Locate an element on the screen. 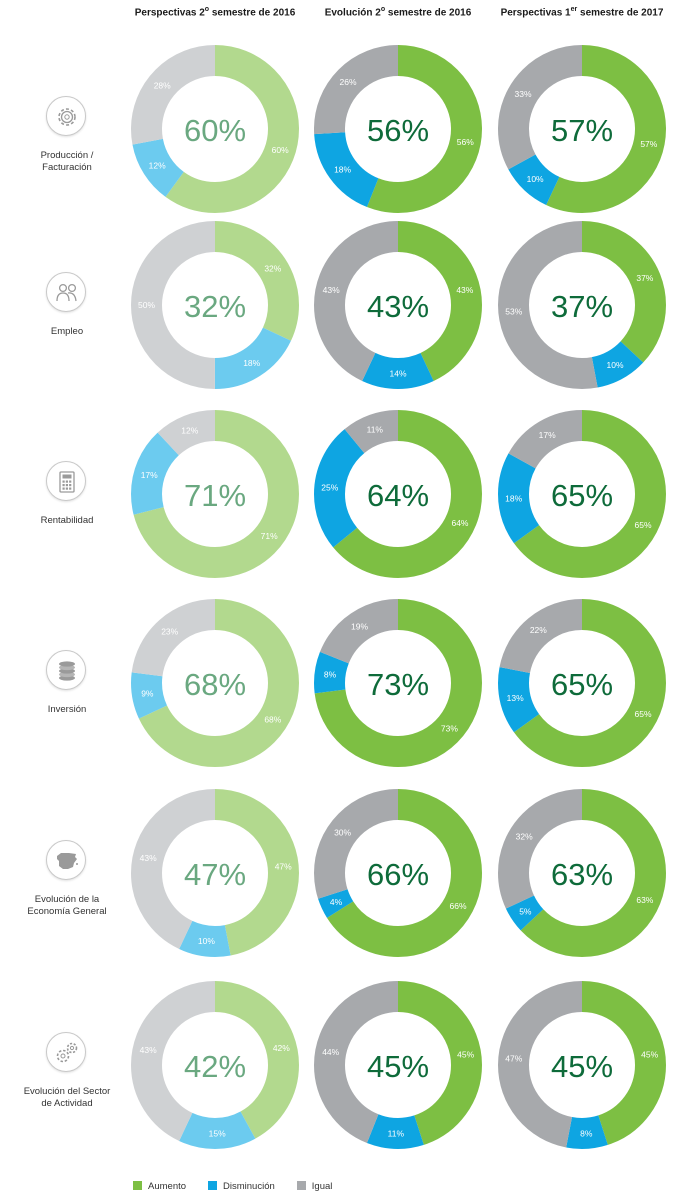 The image size is (700, 1198). center-value: 42% is located at coordinates (215, 1066).